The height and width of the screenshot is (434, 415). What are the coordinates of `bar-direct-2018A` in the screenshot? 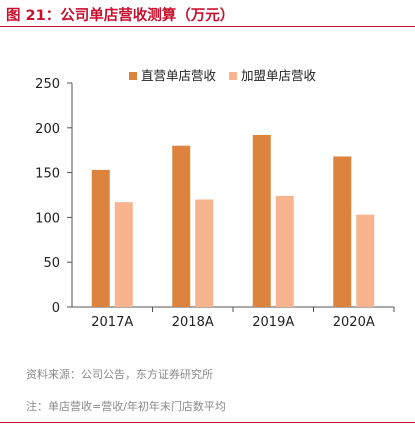 It's located at (181, 226).